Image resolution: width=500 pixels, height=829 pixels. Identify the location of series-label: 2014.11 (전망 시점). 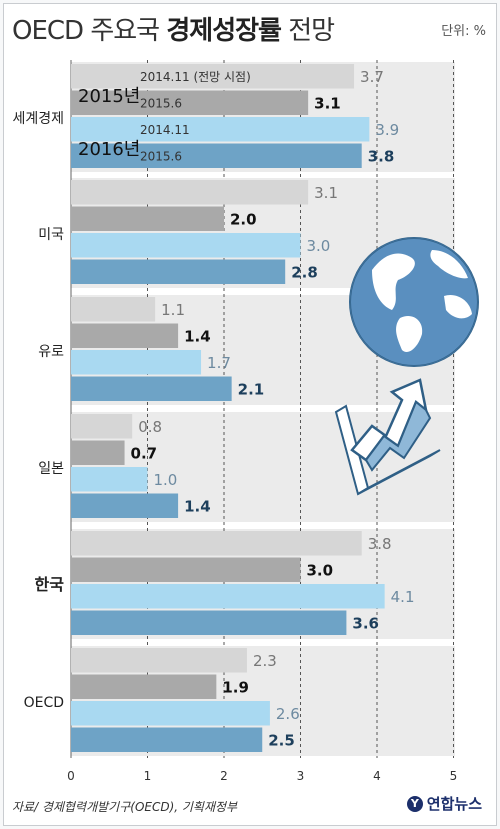
(195, 77).